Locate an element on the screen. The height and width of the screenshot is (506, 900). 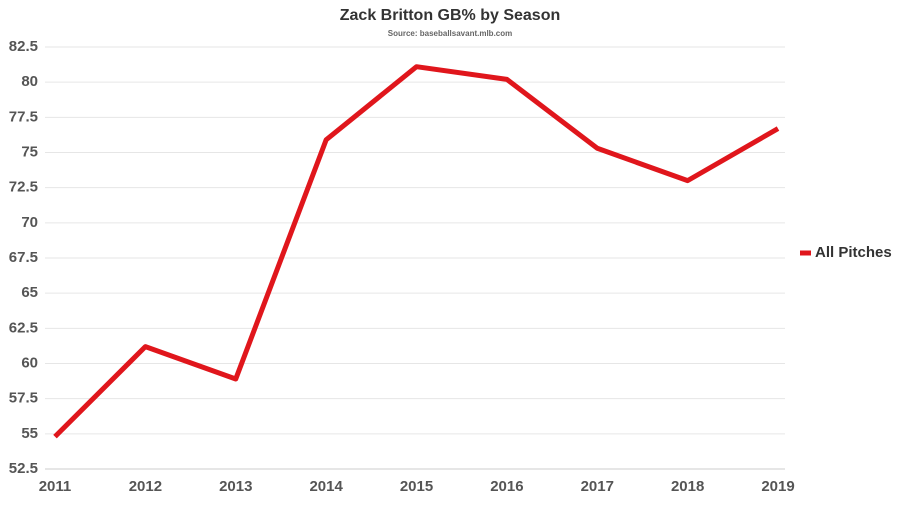
x-tick-label: 2019 is located at coordinates (777, 486).